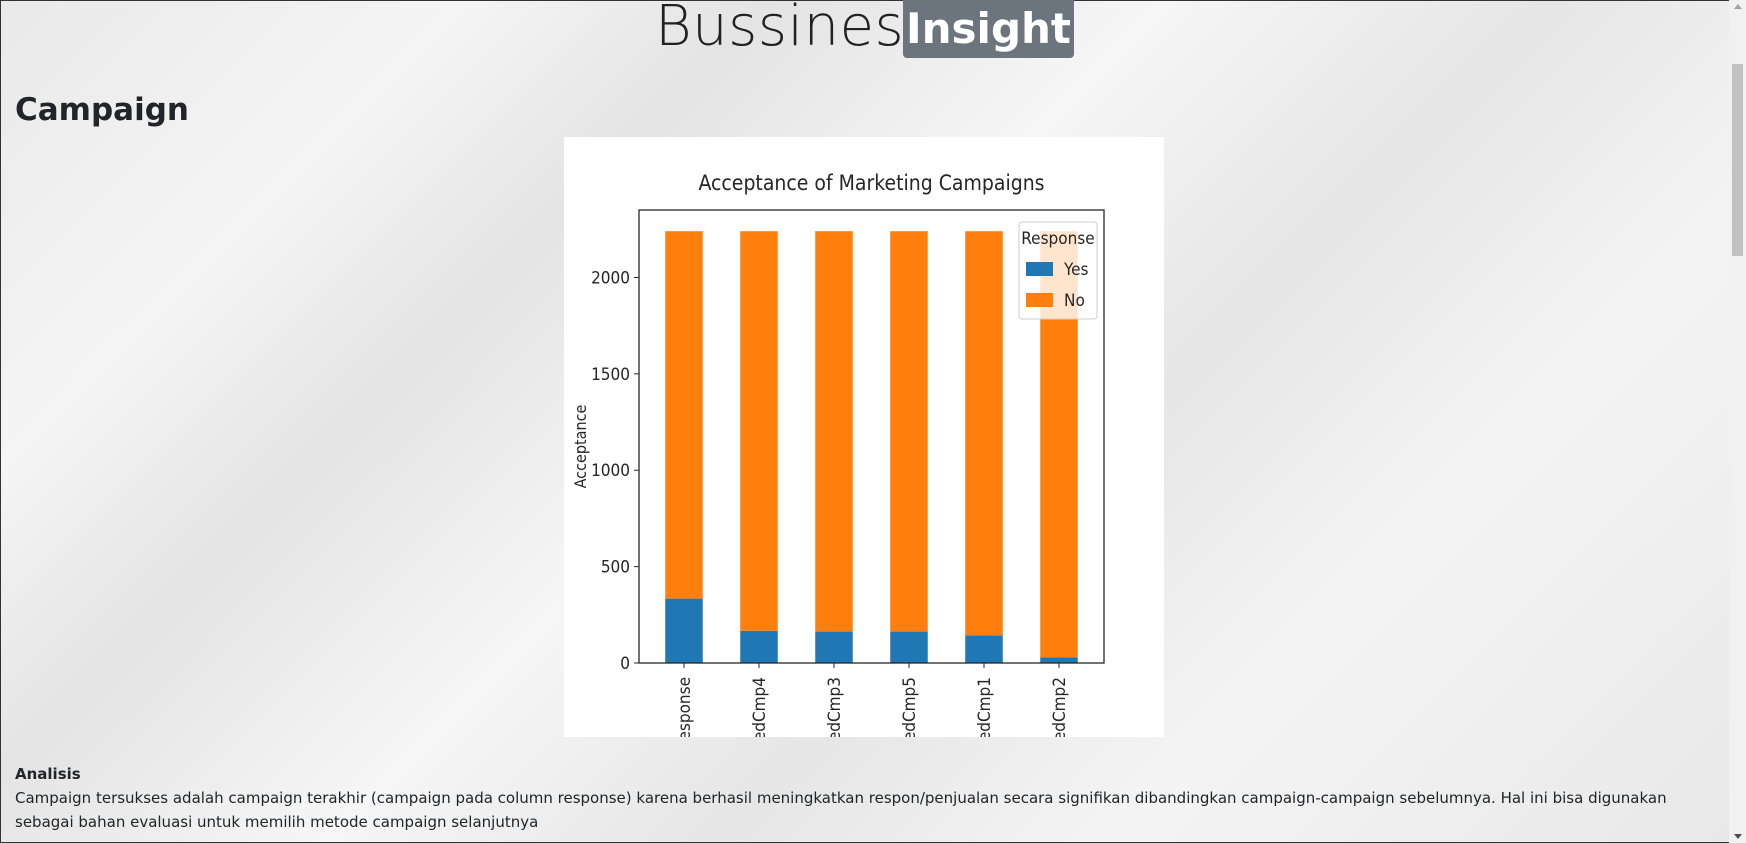 The height and width of the screenshot is (843, 1746). What do you see at coordinates (835, 707) in the screenshot?
I see `x-tick-label-3: AcceptedCmp3` at bounding box center [835, 707].